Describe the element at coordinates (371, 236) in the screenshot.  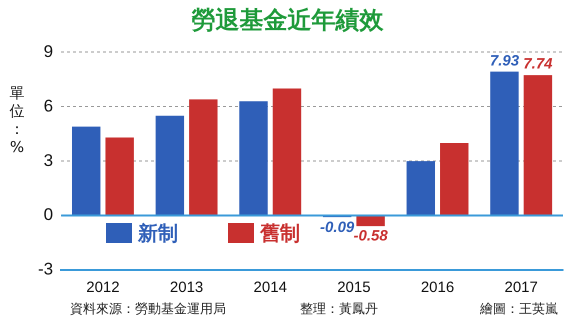
I see `data-label: -0.58` at that location.